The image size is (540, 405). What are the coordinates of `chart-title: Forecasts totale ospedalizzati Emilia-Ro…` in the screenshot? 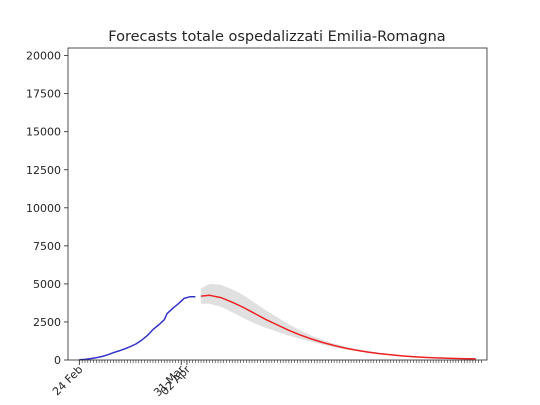 It's located at (276, 37).